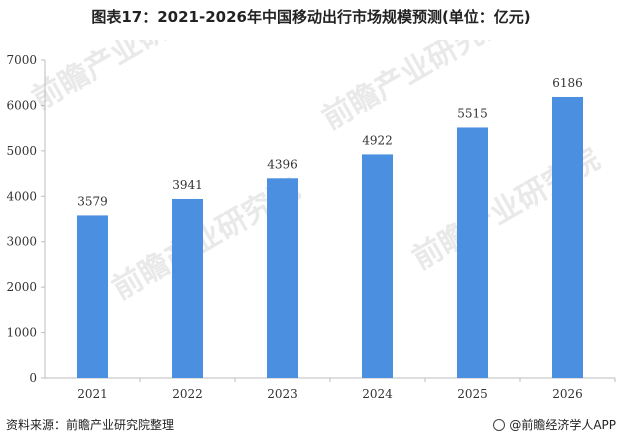 The height and width of the screenshot is (445, 622). What do you see at coordinates (21, 151) in the screenshot?
I see `y-tick-label: 5000` at bounding box center [21, 151].